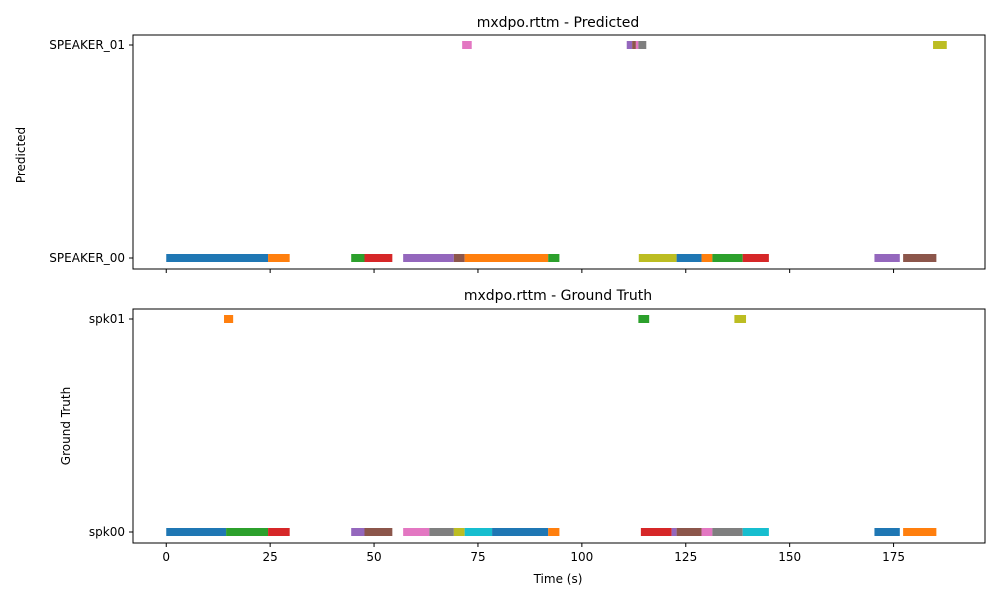  Describe the element at coordinates (558, 23) in the screenshot. I see `chart-title: mxdpo.rttm - Predicted` at that location.